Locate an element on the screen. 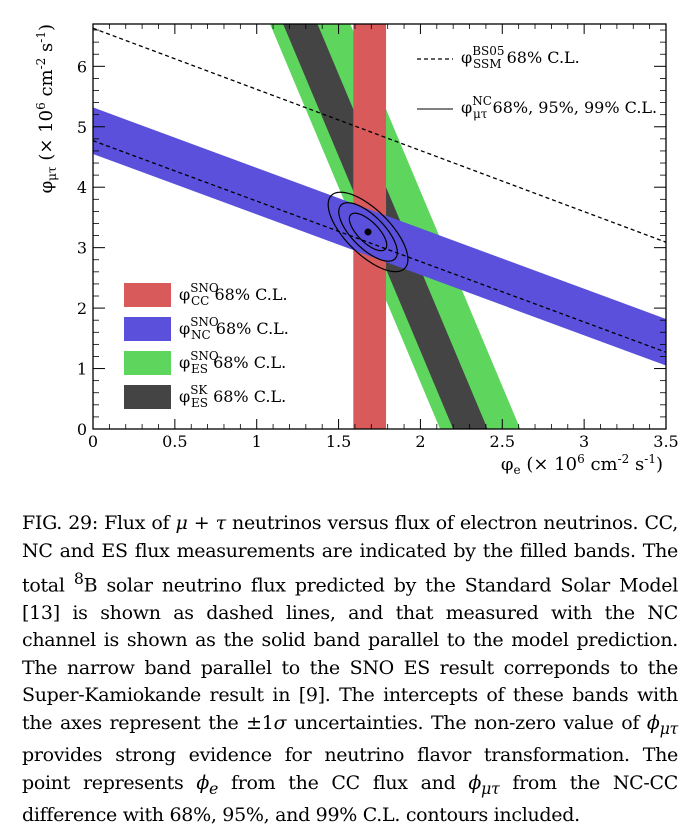  best-fit-point is located at coordinates (368, 232).